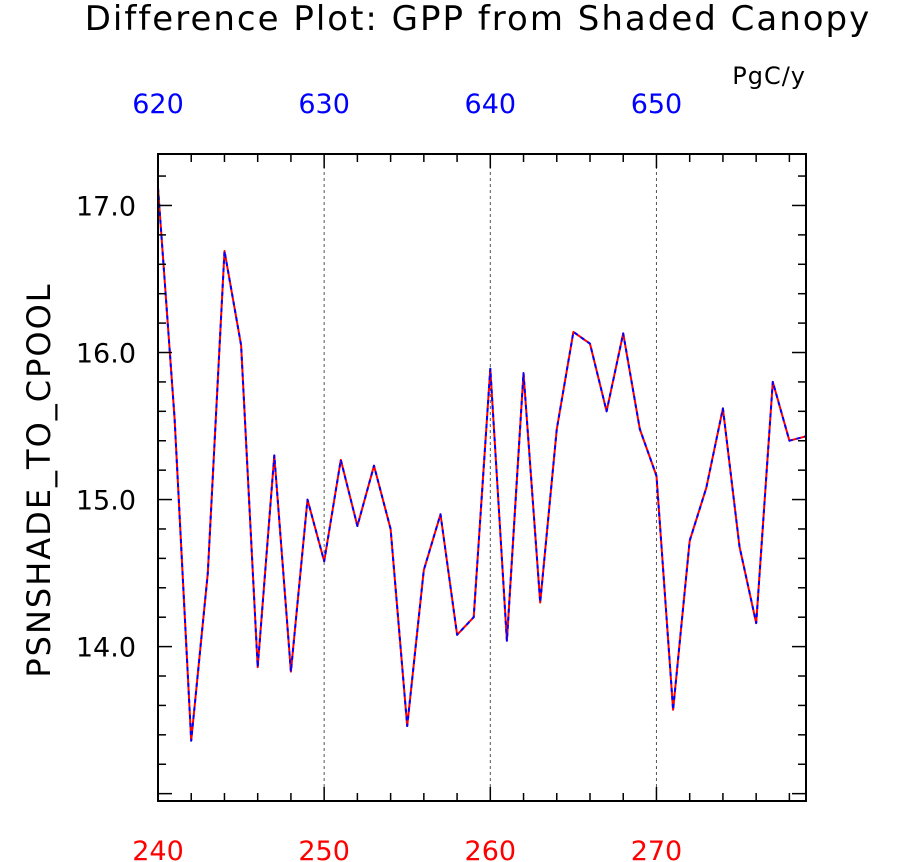 This screenshot has height=862, width=910. Describe the element at coordinates (657, 849) in the screenshot. I see `x-tick-label: 270` at that location.